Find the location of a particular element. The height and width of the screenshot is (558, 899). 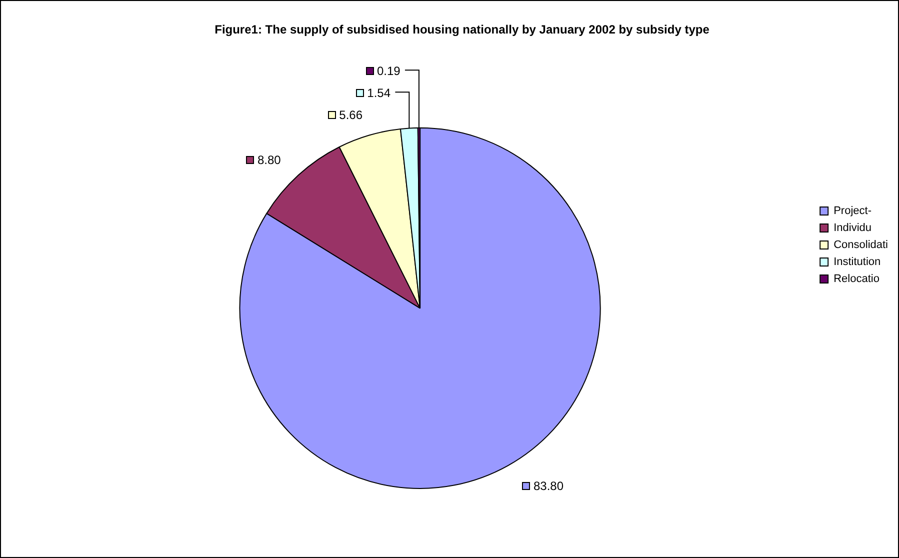

chart-title: Figure1: The supply of subsidised housing nationally by January 2002 by subsidy type is located at coordinates (462, 29).